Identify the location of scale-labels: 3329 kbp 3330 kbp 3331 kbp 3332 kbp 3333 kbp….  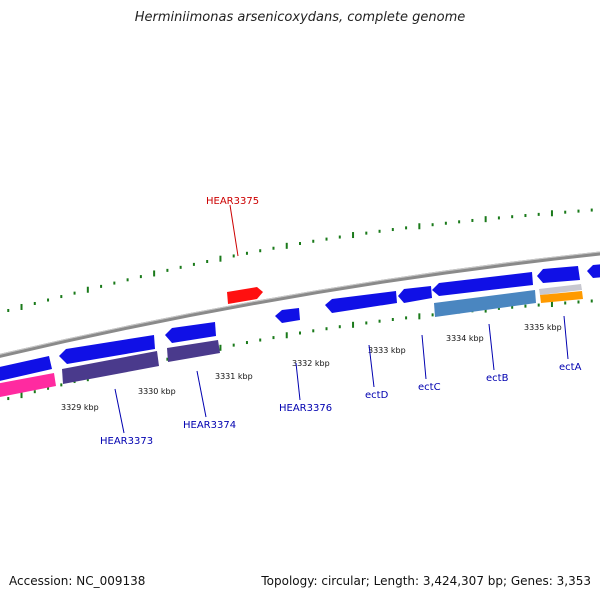
(311, 367).